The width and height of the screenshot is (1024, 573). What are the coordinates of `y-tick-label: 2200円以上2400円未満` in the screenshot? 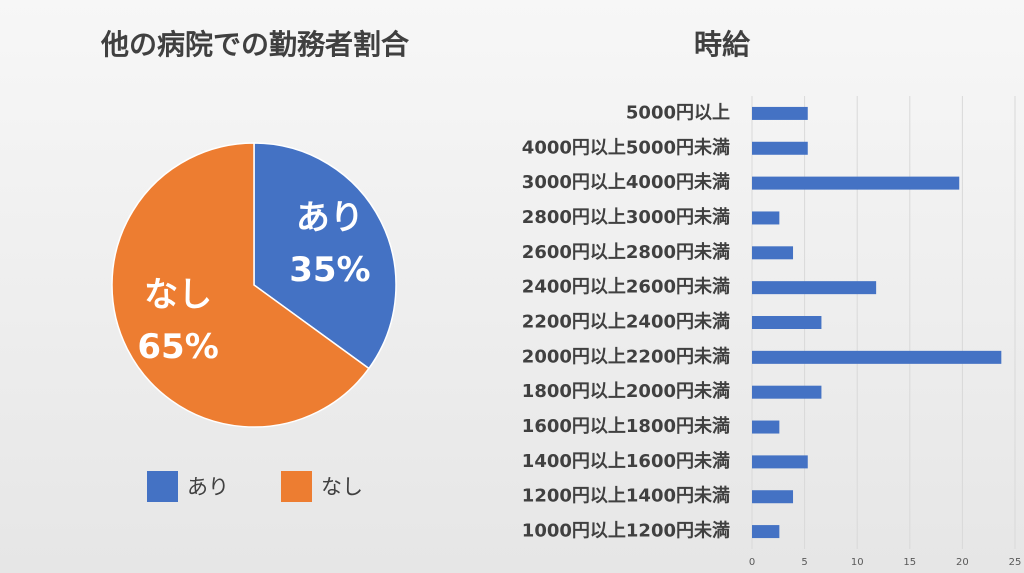 It's located at (626, 322).